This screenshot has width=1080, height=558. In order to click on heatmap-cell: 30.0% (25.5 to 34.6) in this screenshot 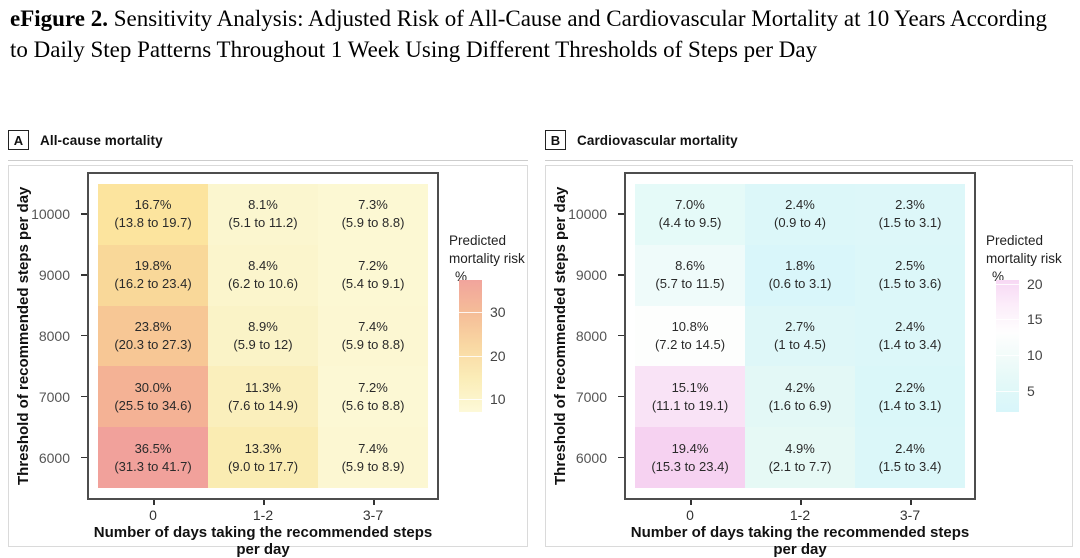, I will do `click(153, 397)`.